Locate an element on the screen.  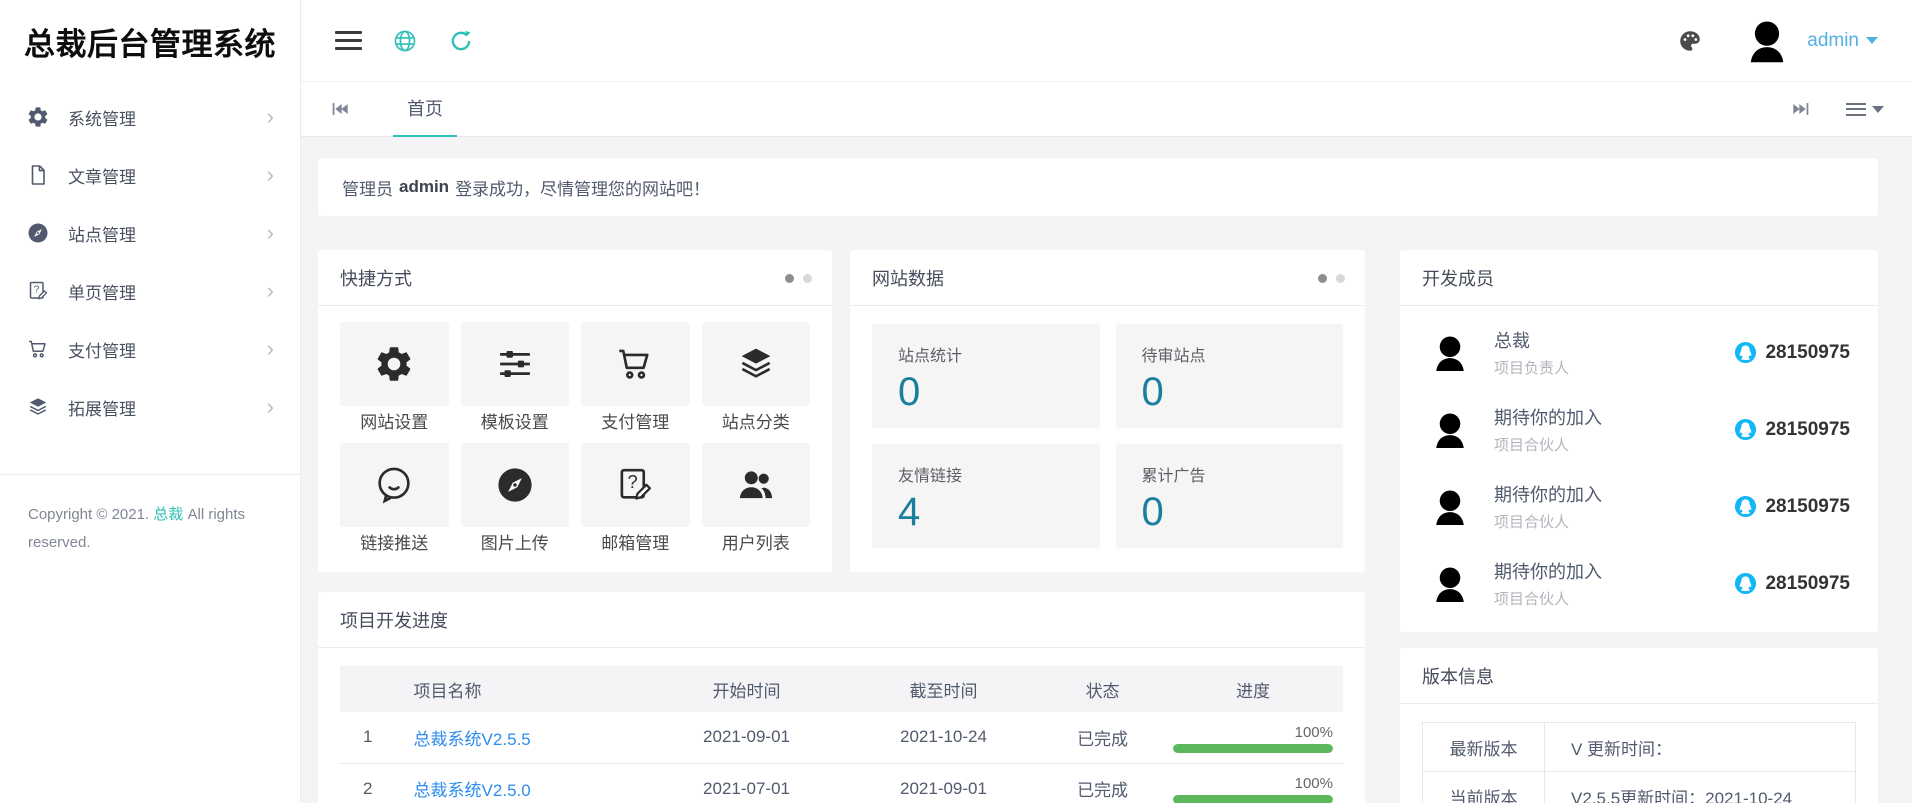
projects-table-header-row: 项目名称 开始时间 截至时间 状态 进度 is located at coordinates (841, 689).